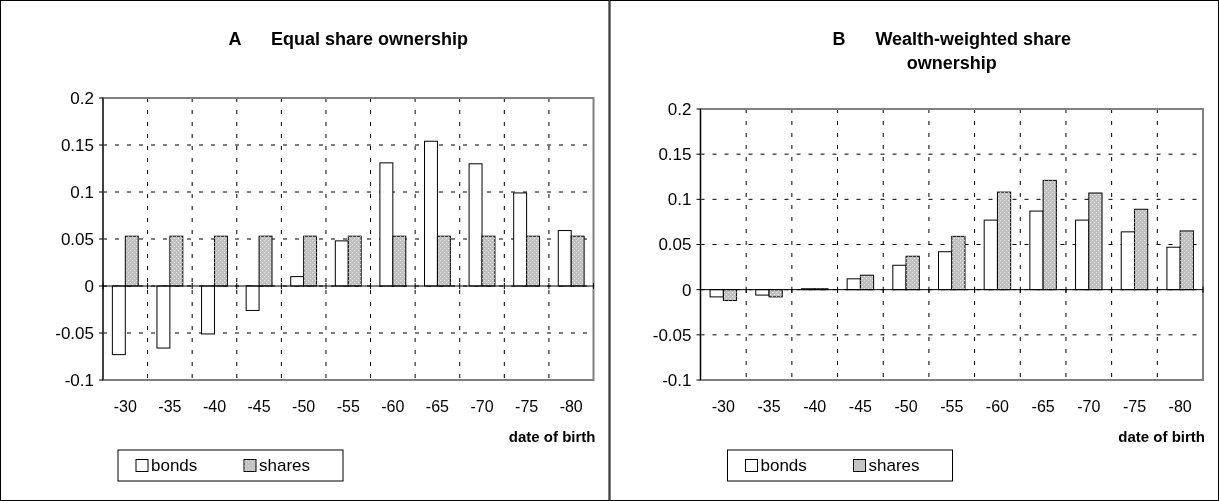  What do you see at coordinates (952, 51) in the screenshot?
I see `chart-title: B Wealth-weighted share ownership` at bounding box center [952, 51].